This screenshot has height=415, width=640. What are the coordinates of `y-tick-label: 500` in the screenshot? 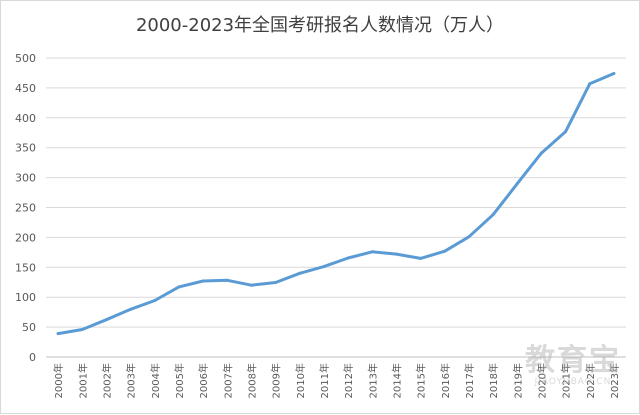 It's located at (25, 58).